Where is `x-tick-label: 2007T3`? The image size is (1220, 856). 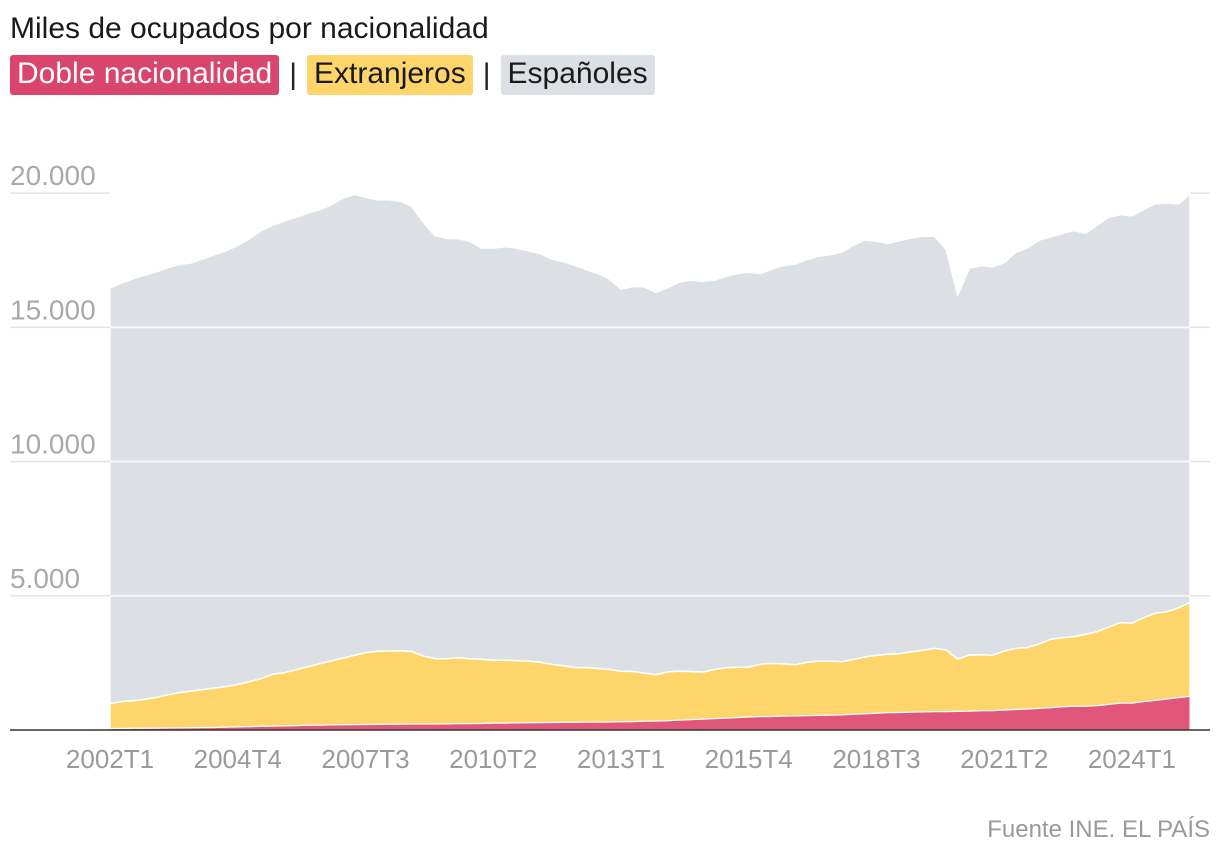 x-tick-label: 2007T3 is located at coordinates (365, 759).